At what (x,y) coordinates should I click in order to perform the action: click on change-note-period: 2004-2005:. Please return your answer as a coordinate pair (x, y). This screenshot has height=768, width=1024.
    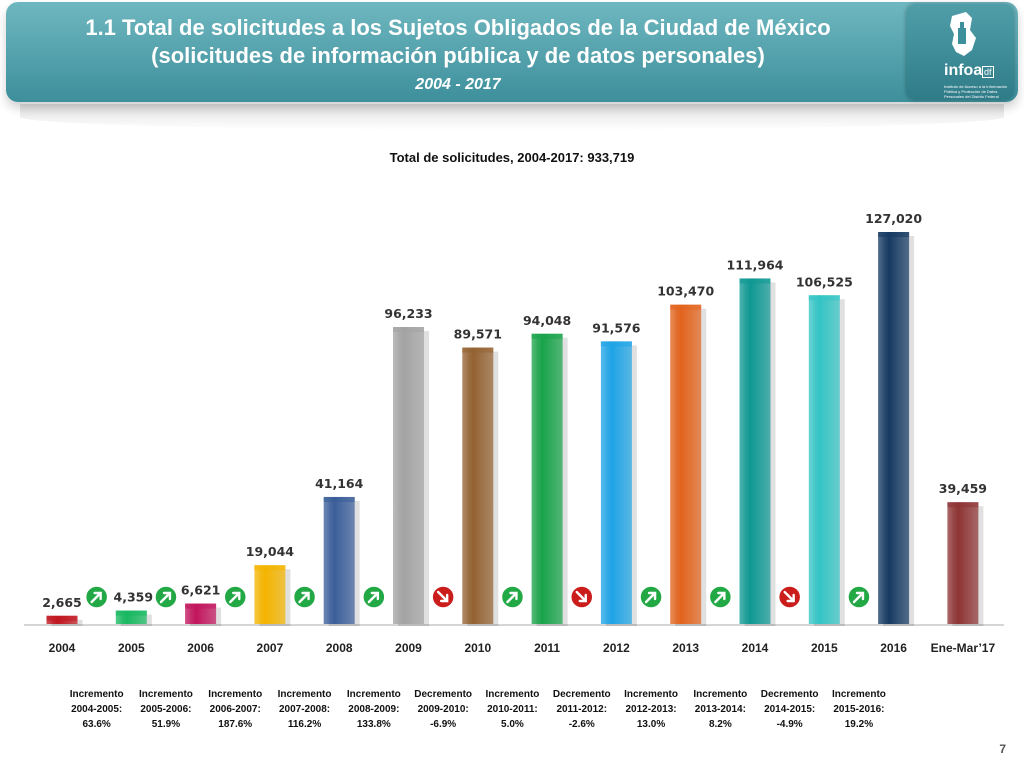
    Looking at the image, I should click on (97, 709).